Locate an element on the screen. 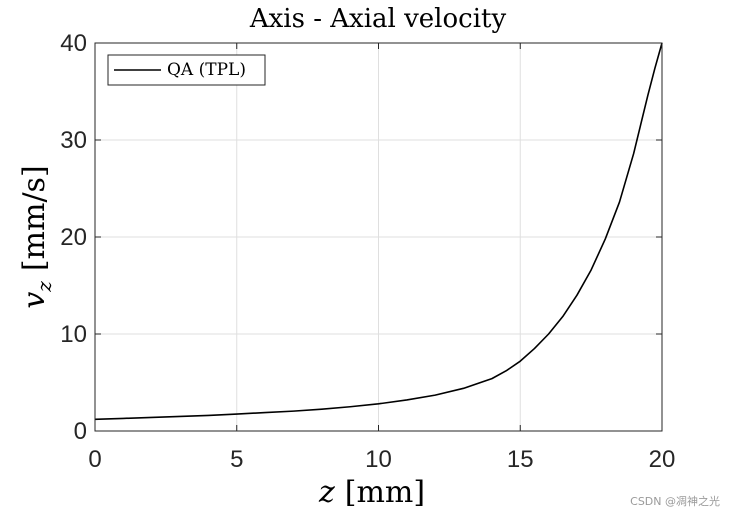 Image resolution: width=732 pixels, height=514 pixels. y-axis-label: vz [mm/s] is located at coordinates (36, 236).